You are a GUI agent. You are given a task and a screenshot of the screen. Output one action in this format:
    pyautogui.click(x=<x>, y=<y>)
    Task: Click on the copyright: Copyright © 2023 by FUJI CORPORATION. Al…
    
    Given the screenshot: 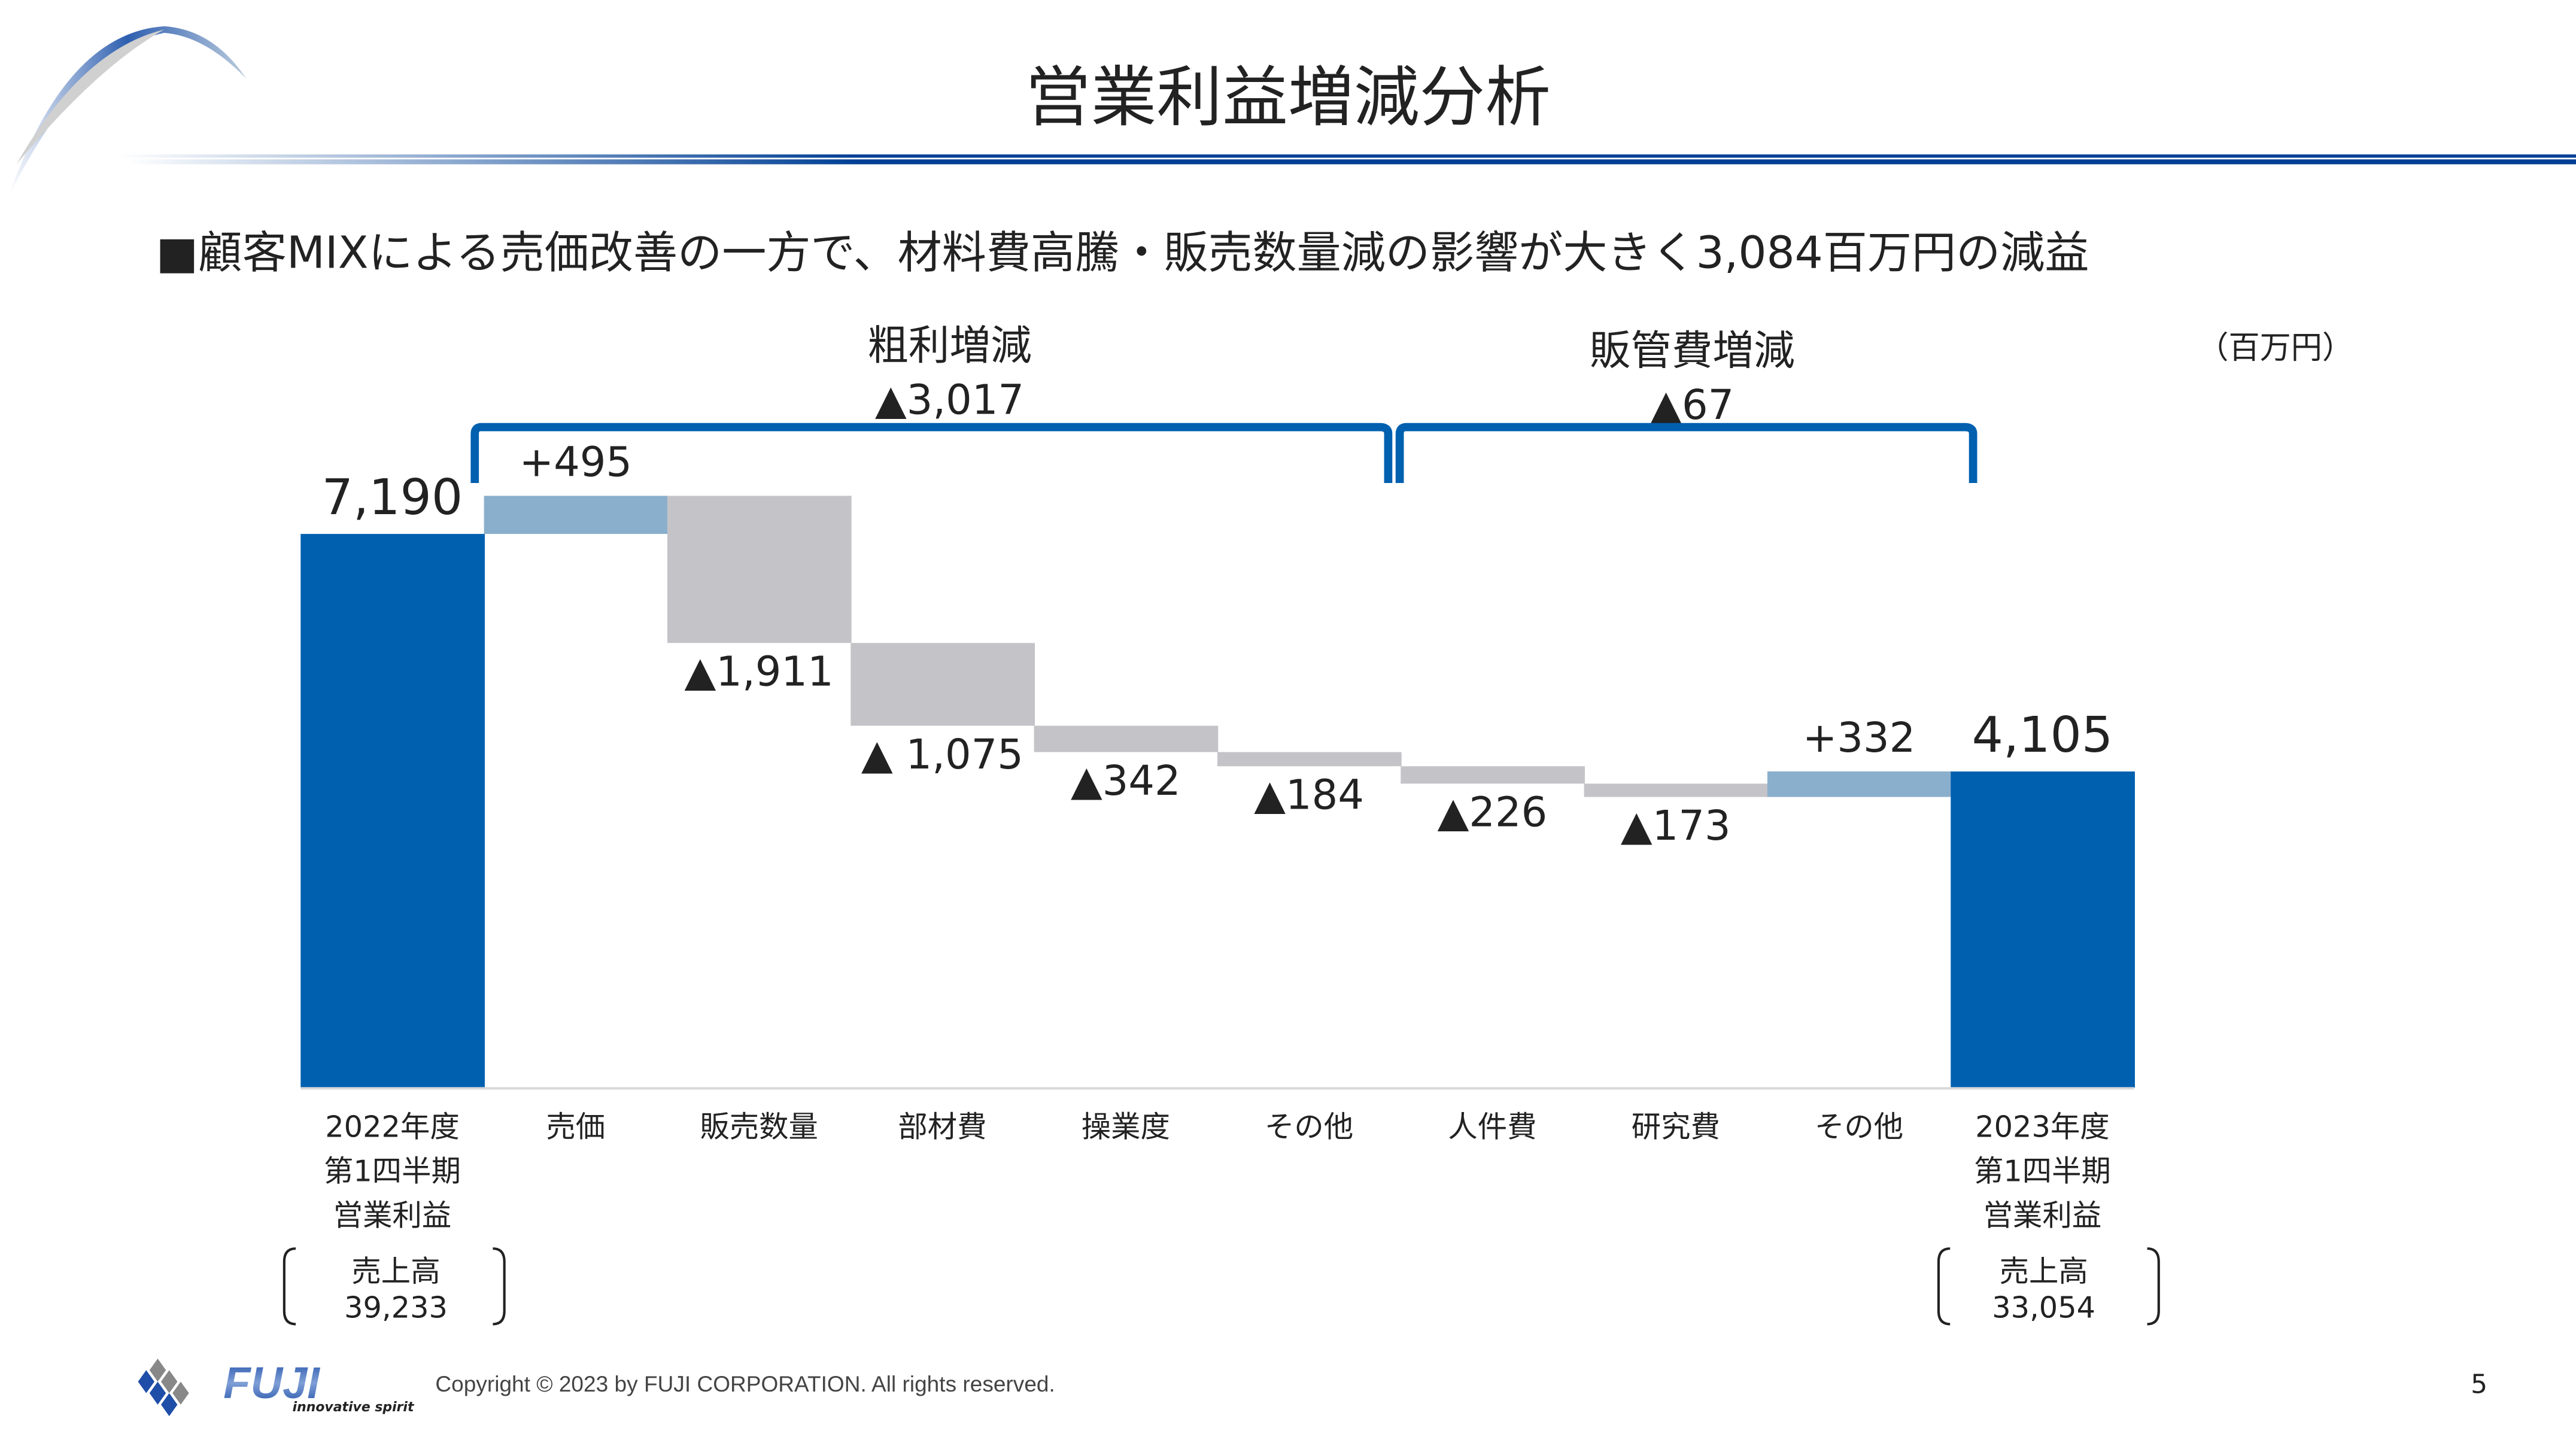 What is the action you would take?
    pyautogui.click(x=745, y=1384)
    